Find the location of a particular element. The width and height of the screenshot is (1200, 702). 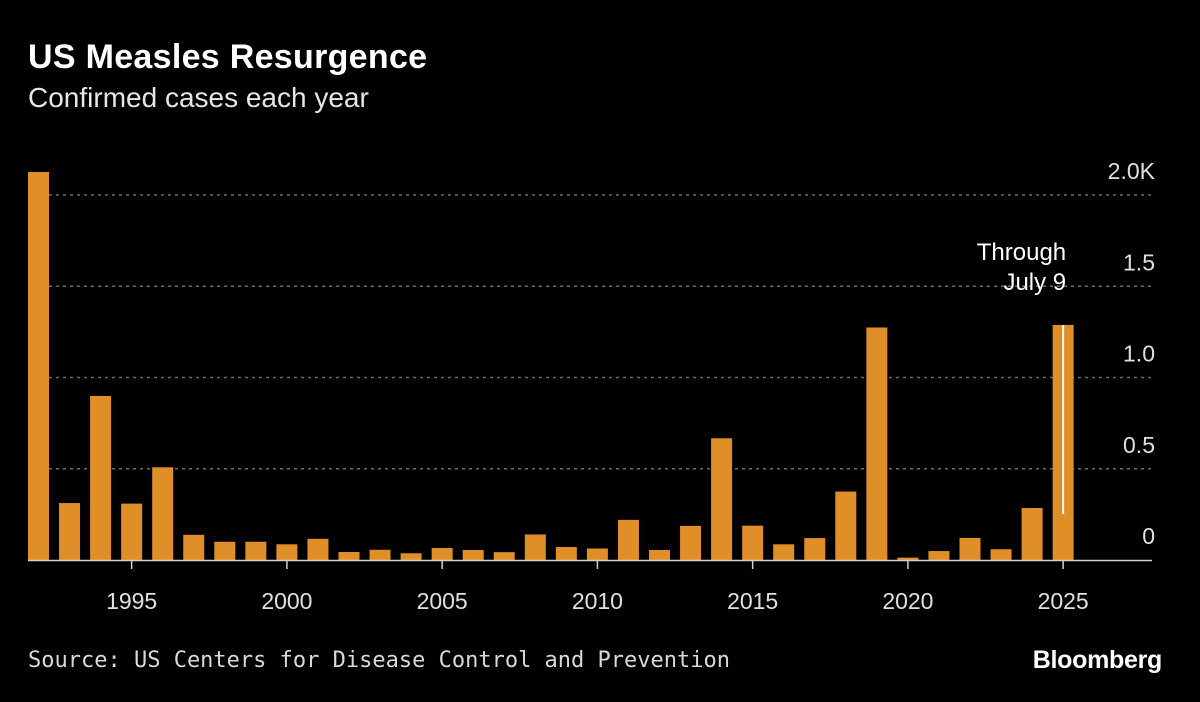

bloomberg-logo: Bloomberg is located at coordinates (1097, 660).